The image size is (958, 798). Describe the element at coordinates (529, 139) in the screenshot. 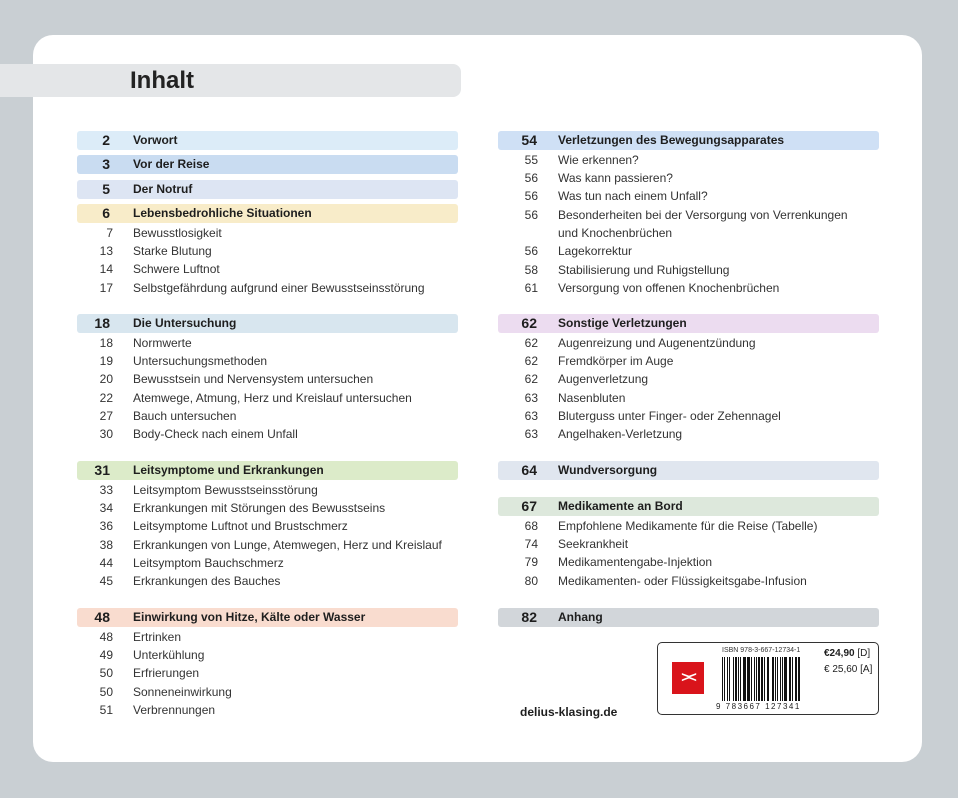

I see `section-page: 54` at that location.